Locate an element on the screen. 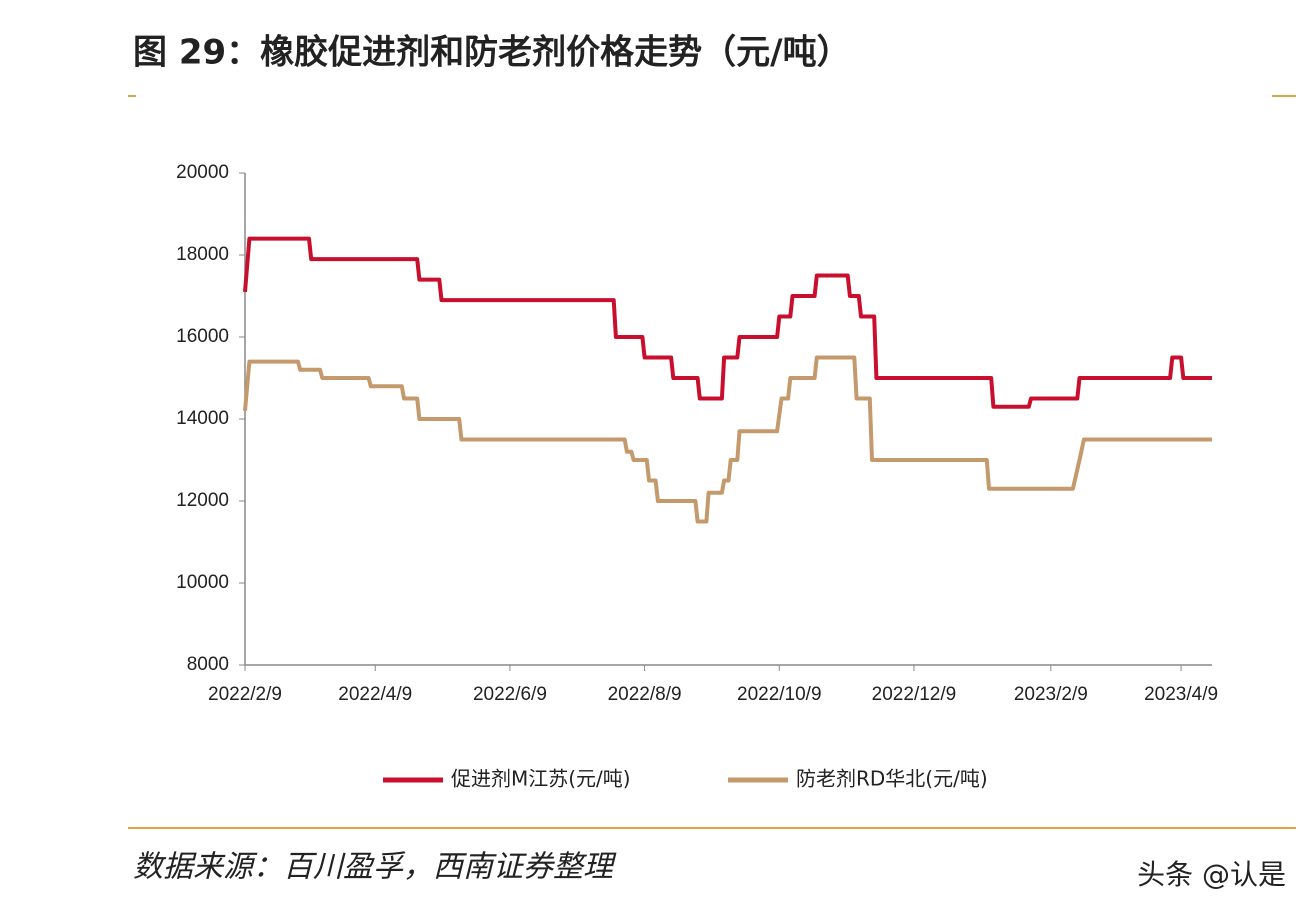 Image resolution: width=1312 pixels, height=916 pixels. x-tick-label: 2022/12/9 is located at coordinates (914, 694).